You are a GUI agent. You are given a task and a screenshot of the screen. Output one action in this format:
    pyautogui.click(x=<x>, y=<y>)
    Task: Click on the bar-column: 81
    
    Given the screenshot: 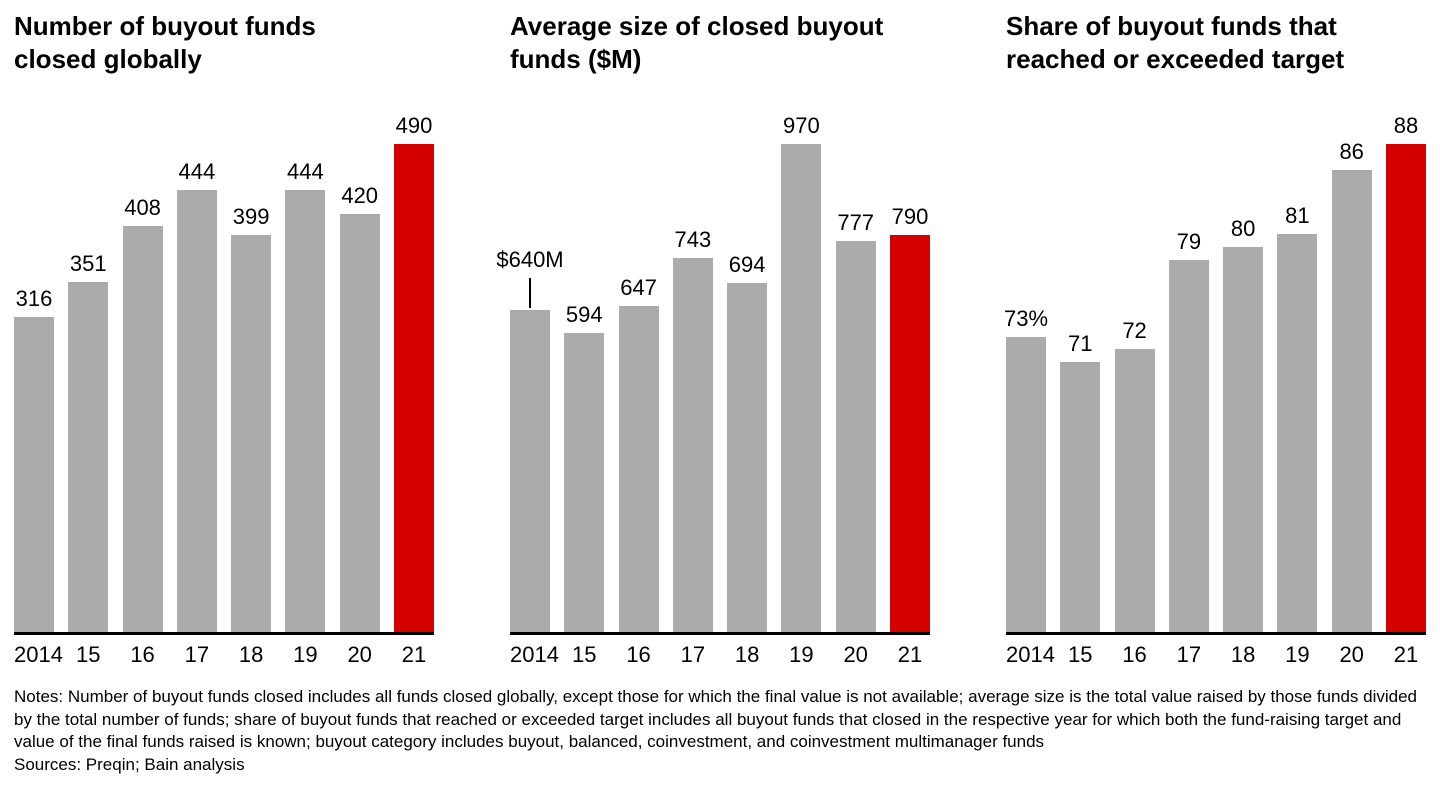 What is the action you would take?
    pyautogui.click(x=1297, y=417)
    